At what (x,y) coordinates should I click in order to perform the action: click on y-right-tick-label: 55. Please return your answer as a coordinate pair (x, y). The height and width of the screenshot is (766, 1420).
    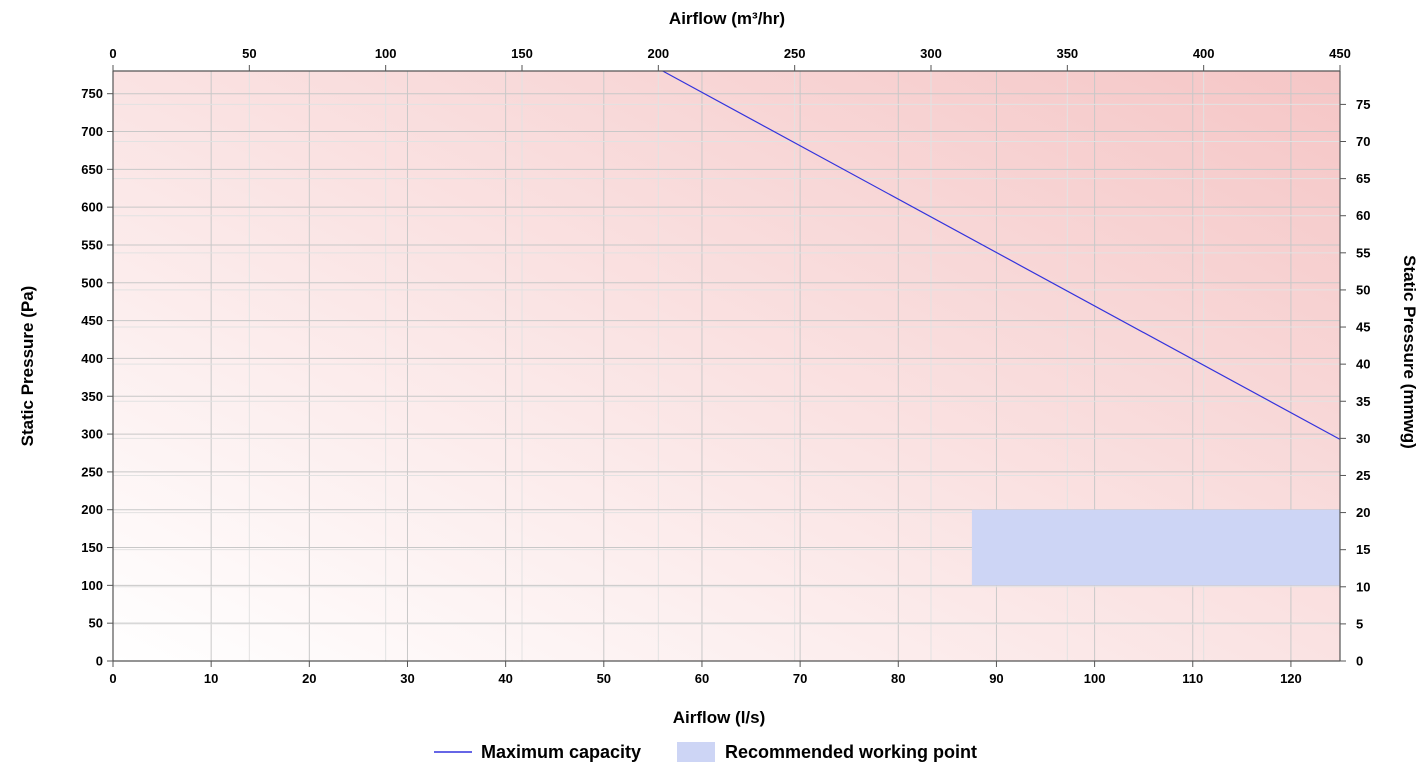
    Looking at the image, I should click on (1363, 252).